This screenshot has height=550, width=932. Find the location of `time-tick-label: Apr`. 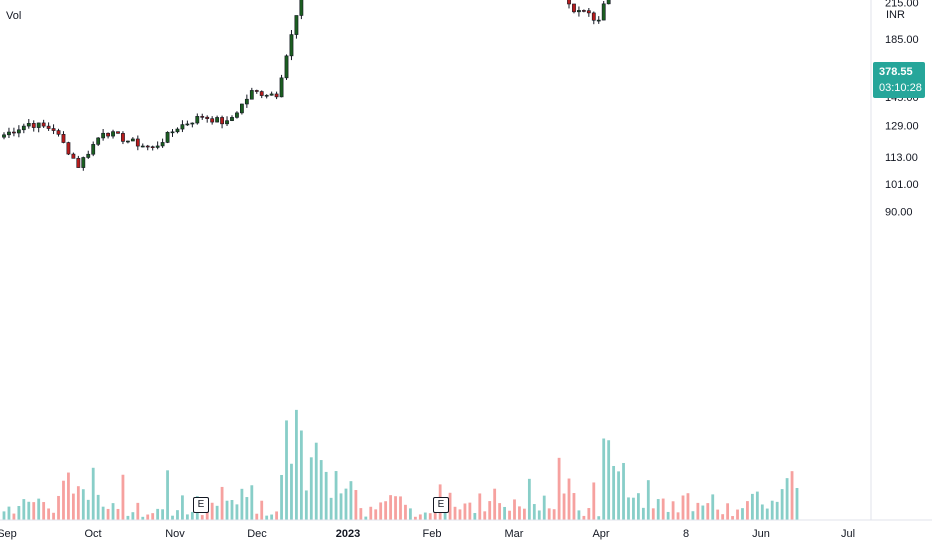

time-tick-label: Apr is located at coordinates (600, 534).